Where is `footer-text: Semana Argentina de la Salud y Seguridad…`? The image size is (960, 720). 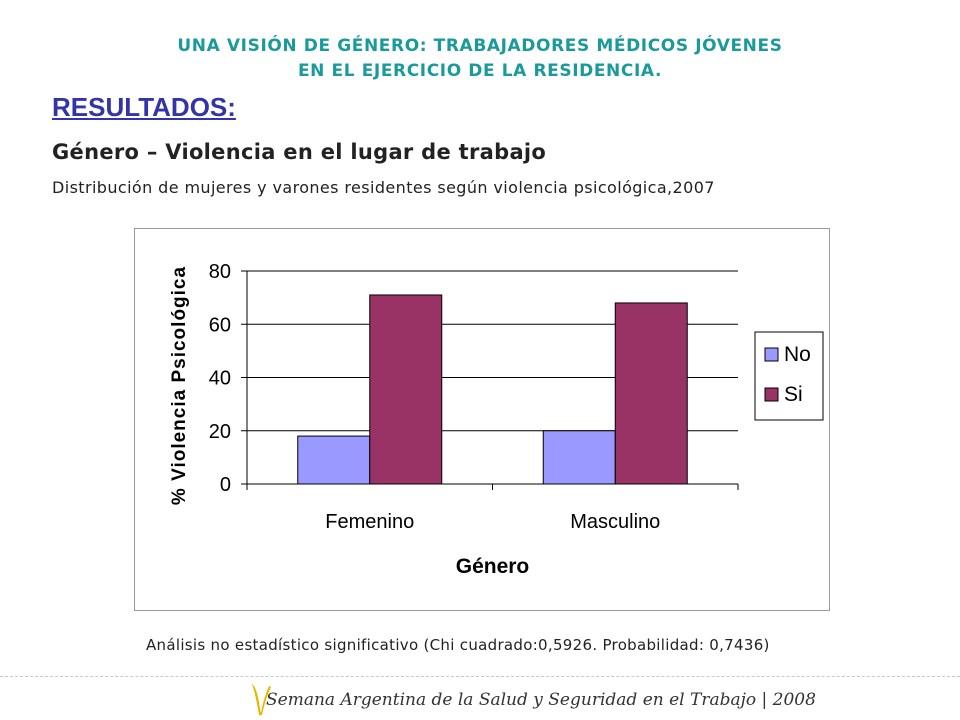
footer-text: Semana Argentina de la Salud y Seguridad… is located at coordinates (541, 700).